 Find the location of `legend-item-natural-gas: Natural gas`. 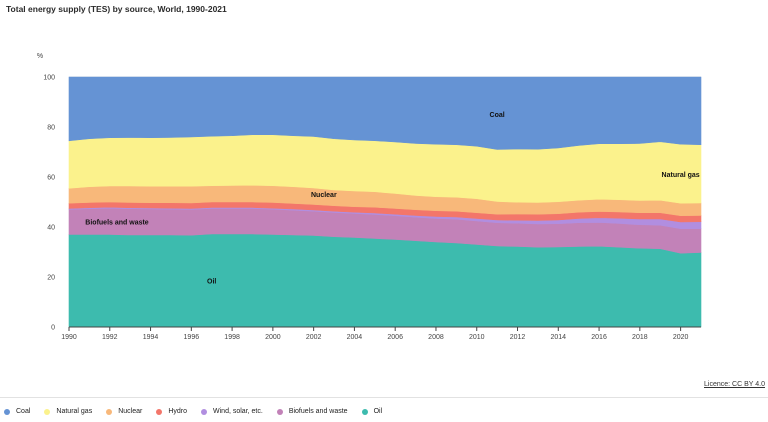

legend-item-natural-gas: Natural gas is located at coordinates (68, 411).